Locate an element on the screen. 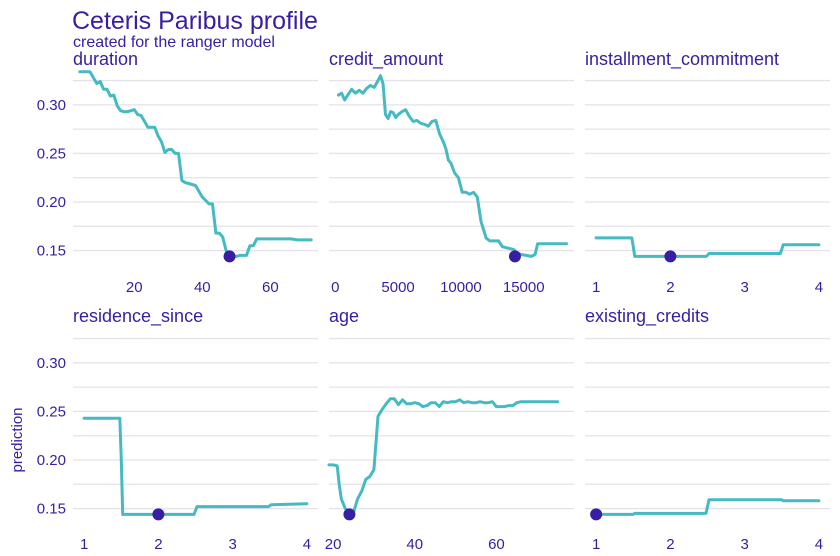  x-tick-label: 0 is located at coordinates (335, 287).